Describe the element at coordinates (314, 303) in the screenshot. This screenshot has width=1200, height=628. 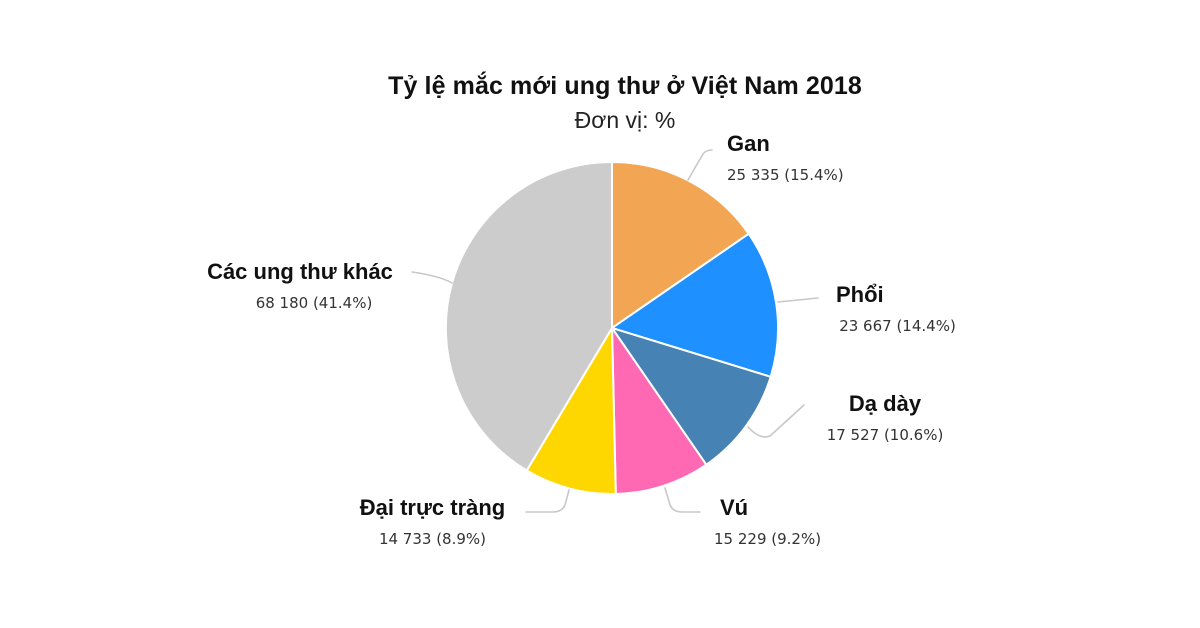
I see `label-value: 68 180 (41.4%)` at that location.